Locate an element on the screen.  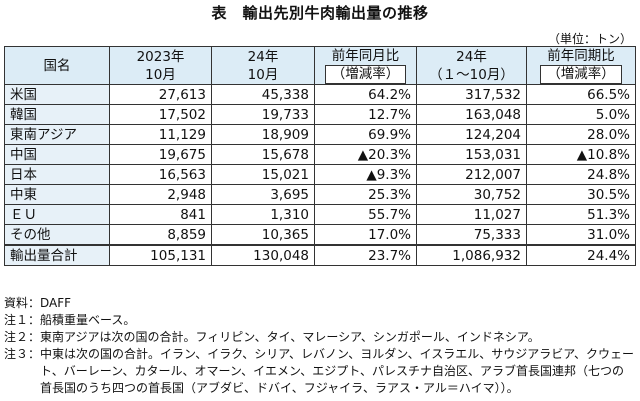
note-text: 船積重量ベース。 is located at coordinates (88, 320).